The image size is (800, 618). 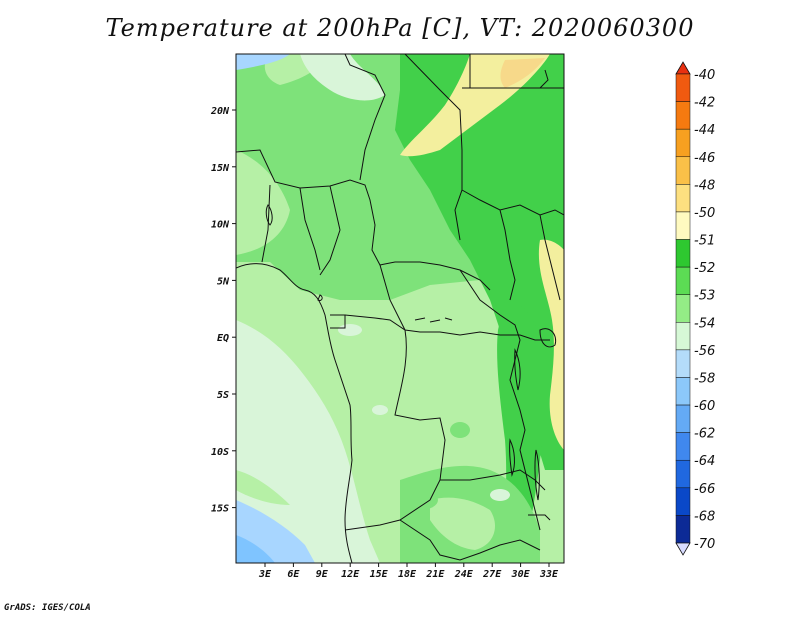 I want to click on lat-label: 10N, so click(x=220, y=225).